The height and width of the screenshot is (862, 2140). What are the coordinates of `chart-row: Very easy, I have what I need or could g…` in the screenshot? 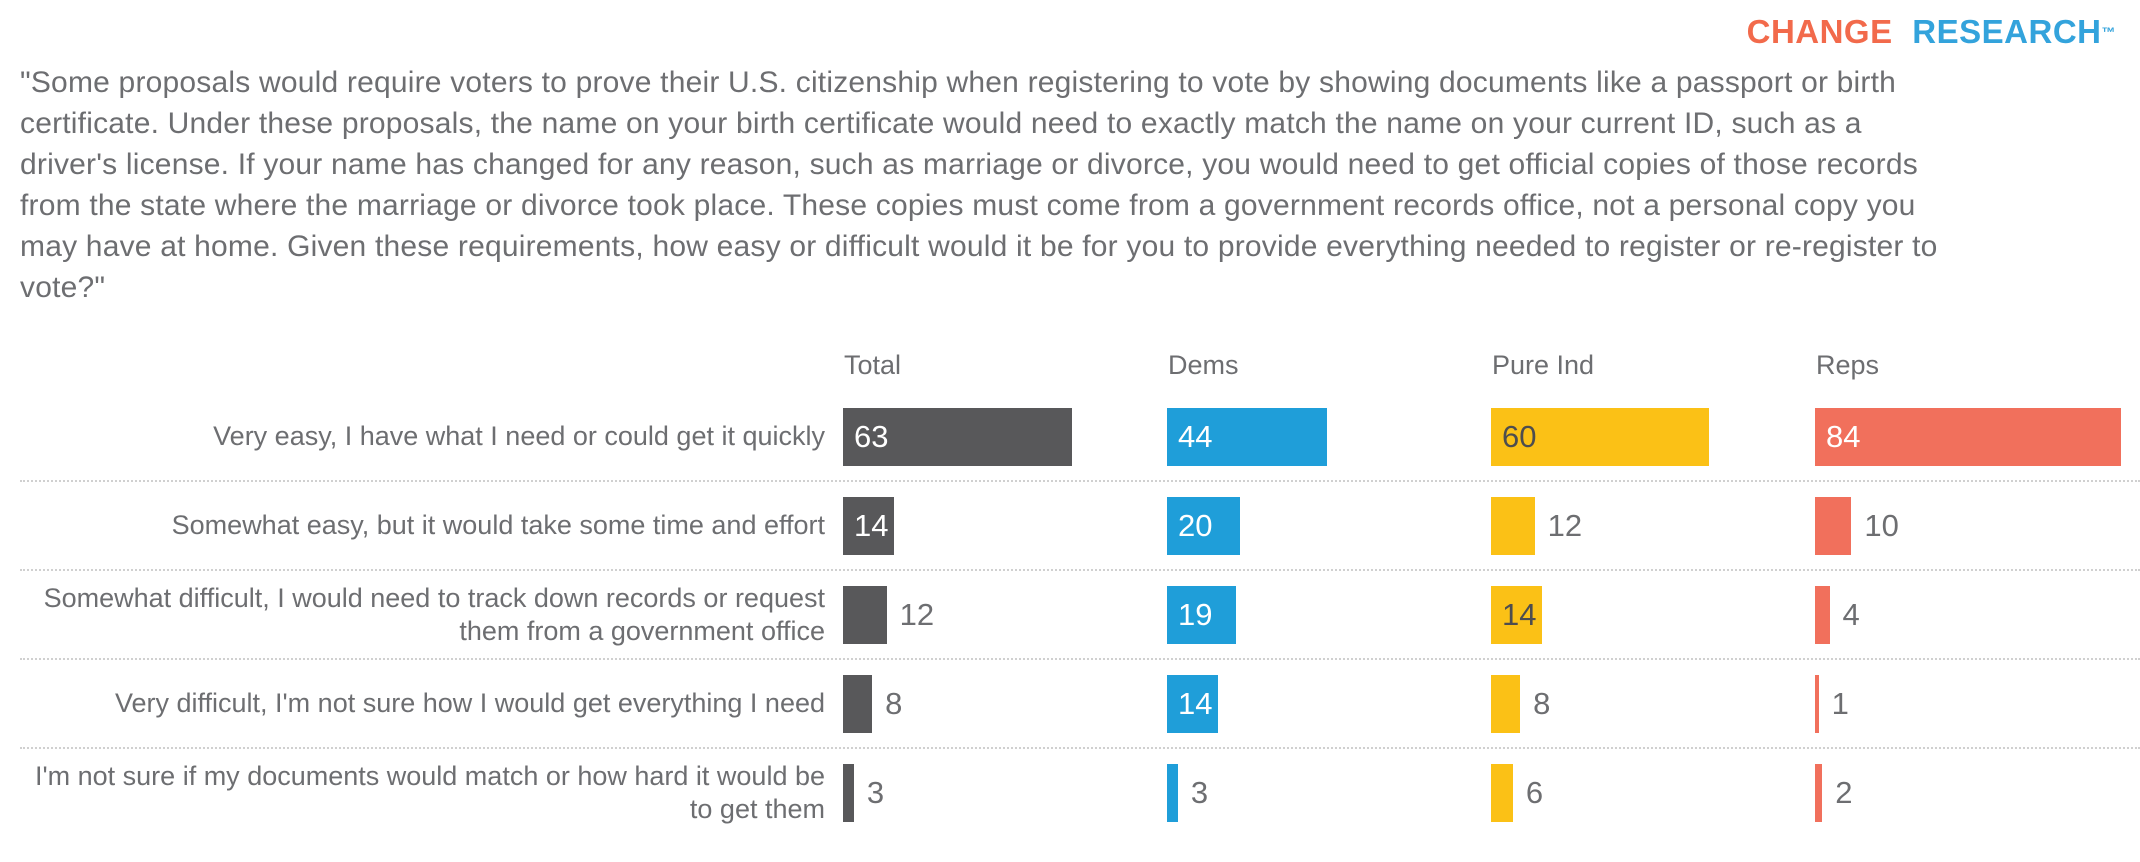 It's located at (1080, 436).